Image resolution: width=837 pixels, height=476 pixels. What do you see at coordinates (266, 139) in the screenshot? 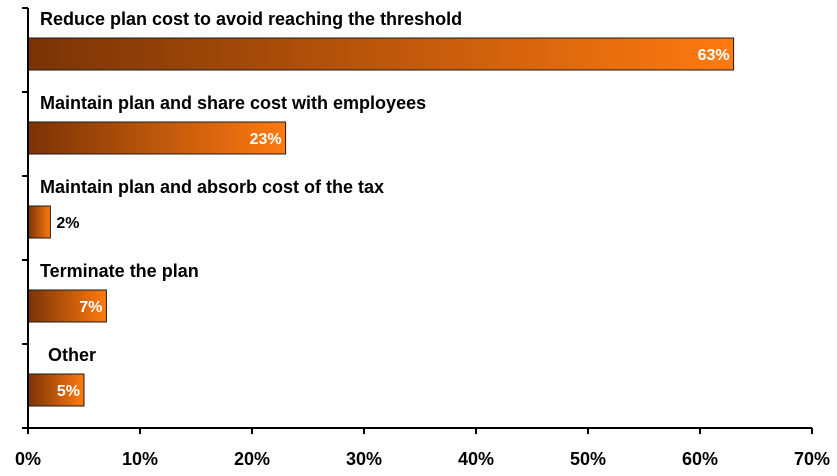
I see `value-label-1: 23%` at bounding box center [266, 139].